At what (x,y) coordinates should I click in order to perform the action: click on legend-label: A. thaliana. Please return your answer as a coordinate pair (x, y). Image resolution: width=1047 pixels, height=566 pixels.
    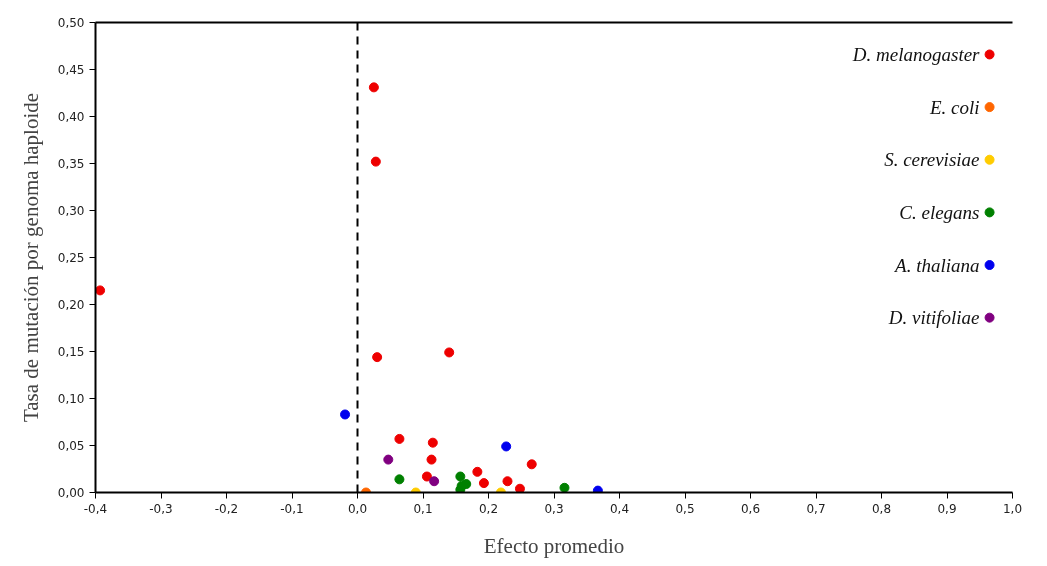
    Looking at the image, I should click on (936, 265).